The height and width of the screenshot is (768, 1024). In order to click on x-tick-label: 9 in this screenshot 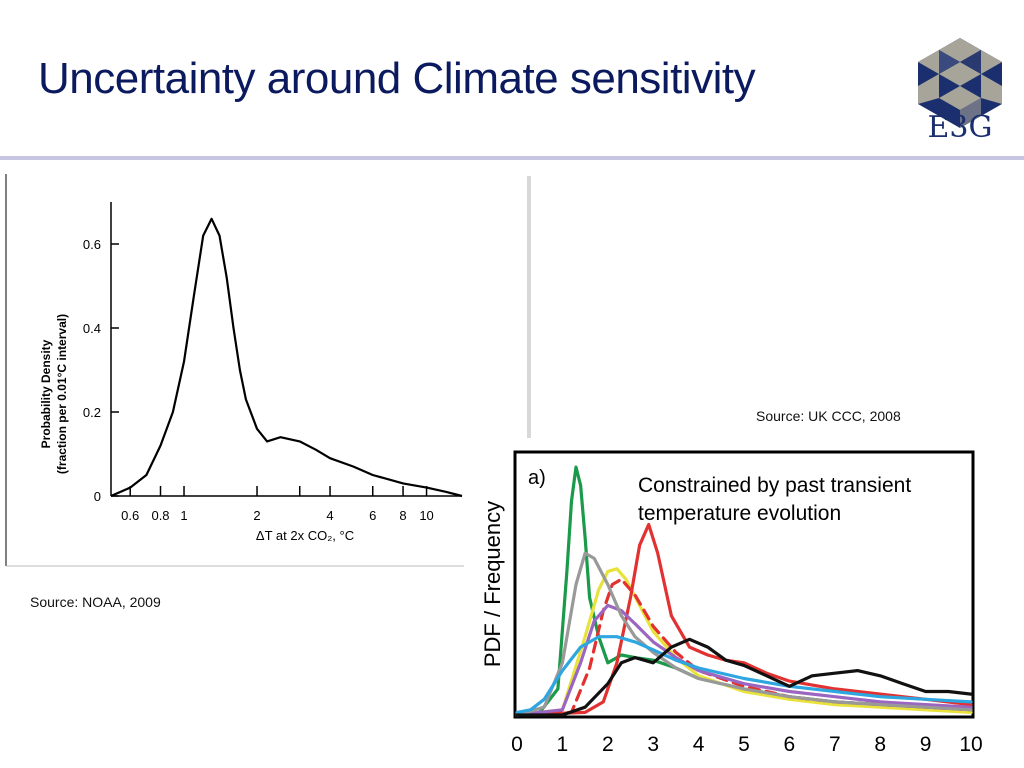, I will do `click(926, 744)`.